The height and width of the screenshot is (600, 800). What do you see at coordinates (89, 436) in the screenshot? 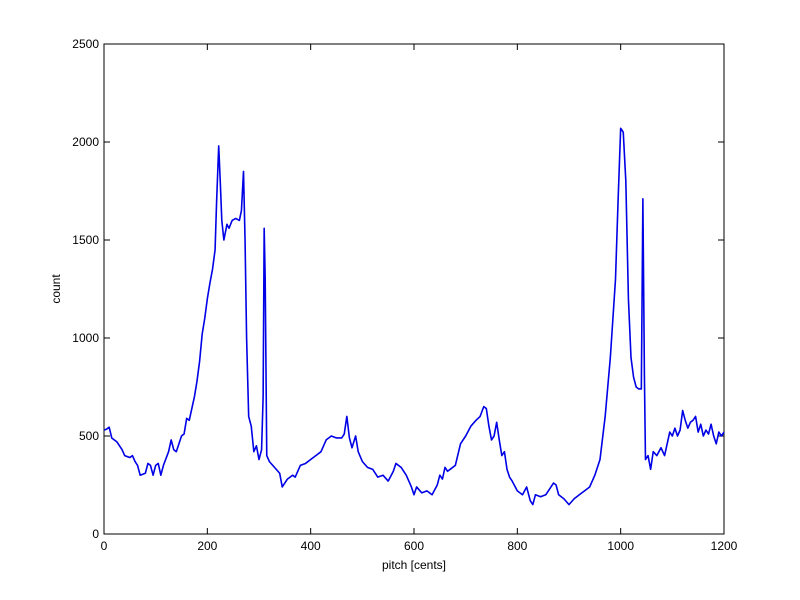
I see `y-tick-label: 500` at bounding box center [89, 436].